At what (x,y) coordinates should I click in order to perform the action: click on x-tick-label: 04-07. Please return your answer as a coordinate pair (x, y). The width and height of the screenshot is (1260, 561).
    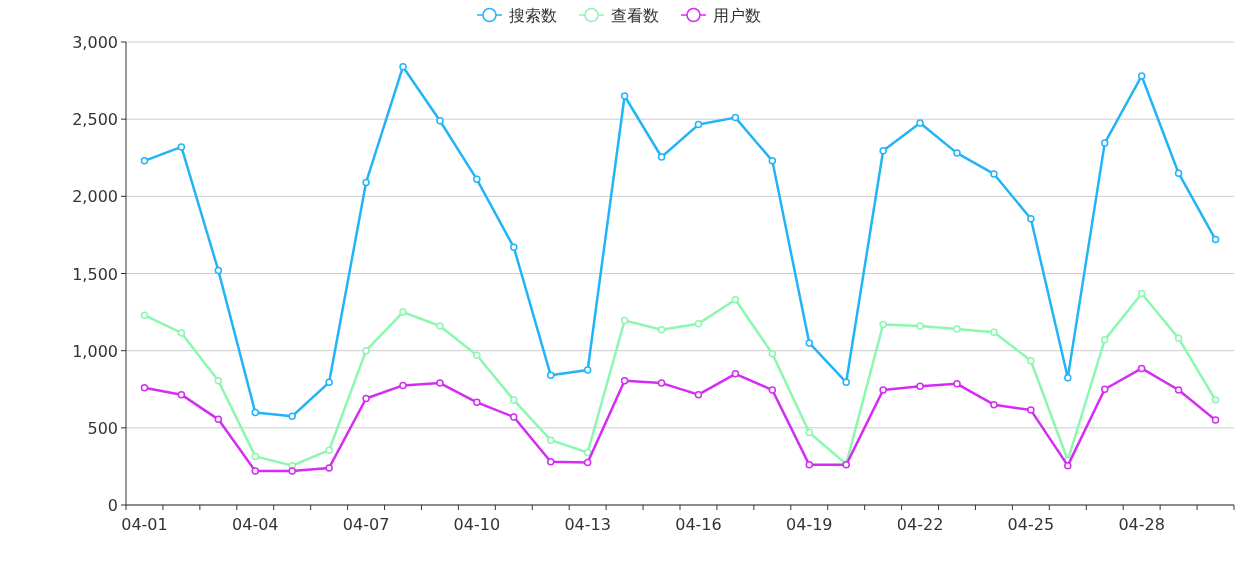
    Looking at the image, I should click on (366, 524).